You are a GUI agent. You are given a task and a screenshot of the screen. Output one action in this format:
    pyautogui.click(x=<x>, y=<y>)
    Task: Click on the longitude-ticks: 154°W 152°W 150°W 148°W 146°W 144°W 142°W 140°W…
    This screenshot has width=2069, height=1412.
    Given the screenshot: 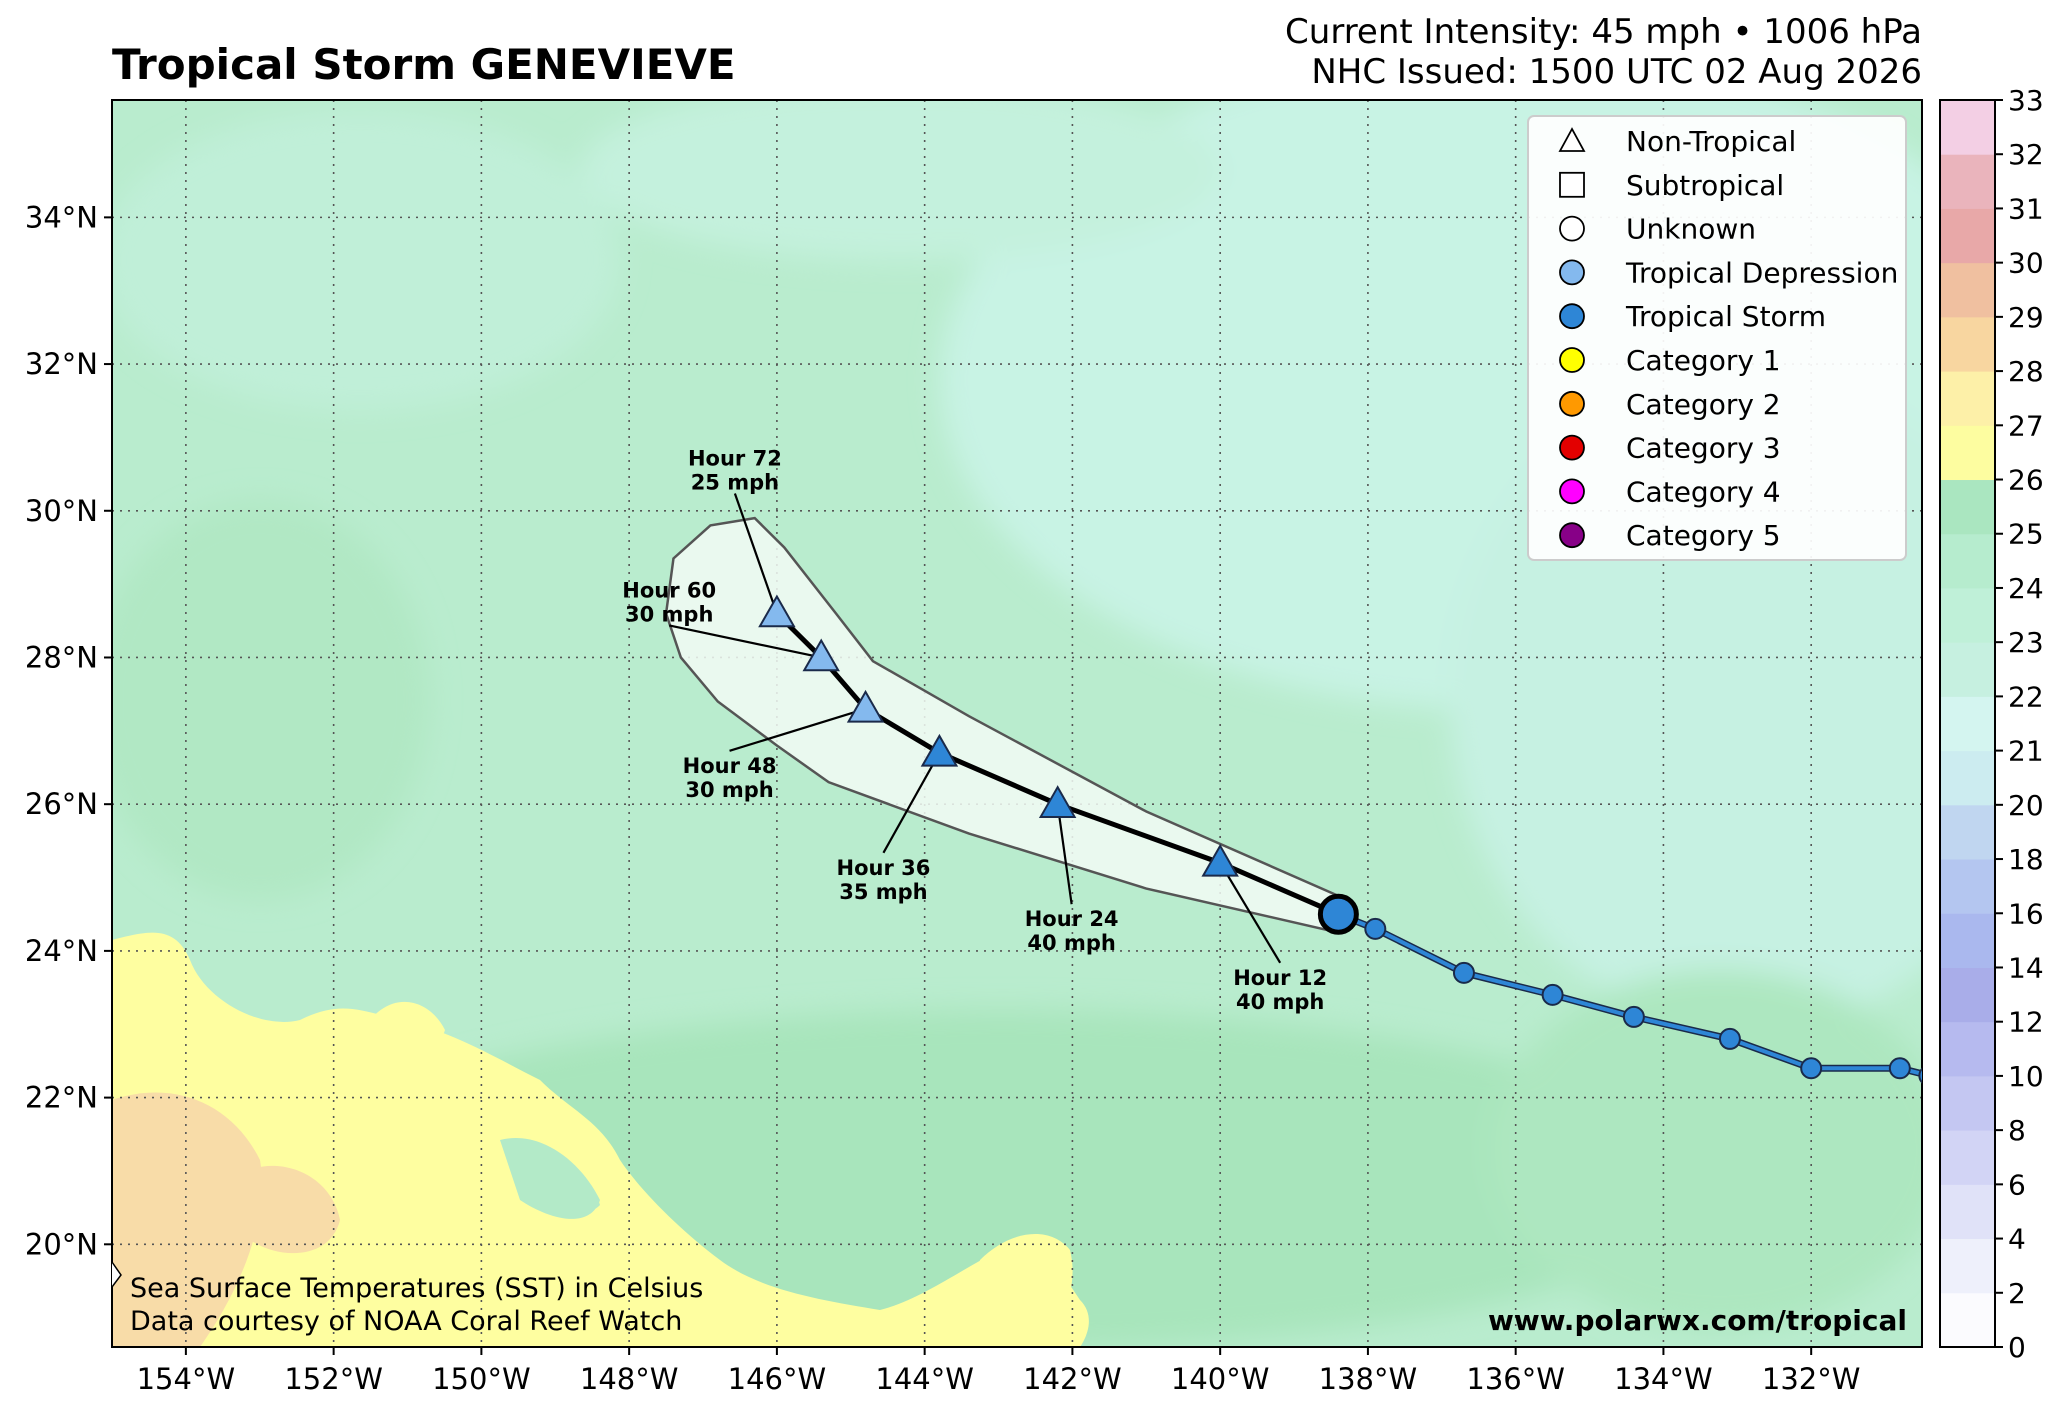 What is the action you would take?
    pyautogui.click(x=999, y=1371)
    